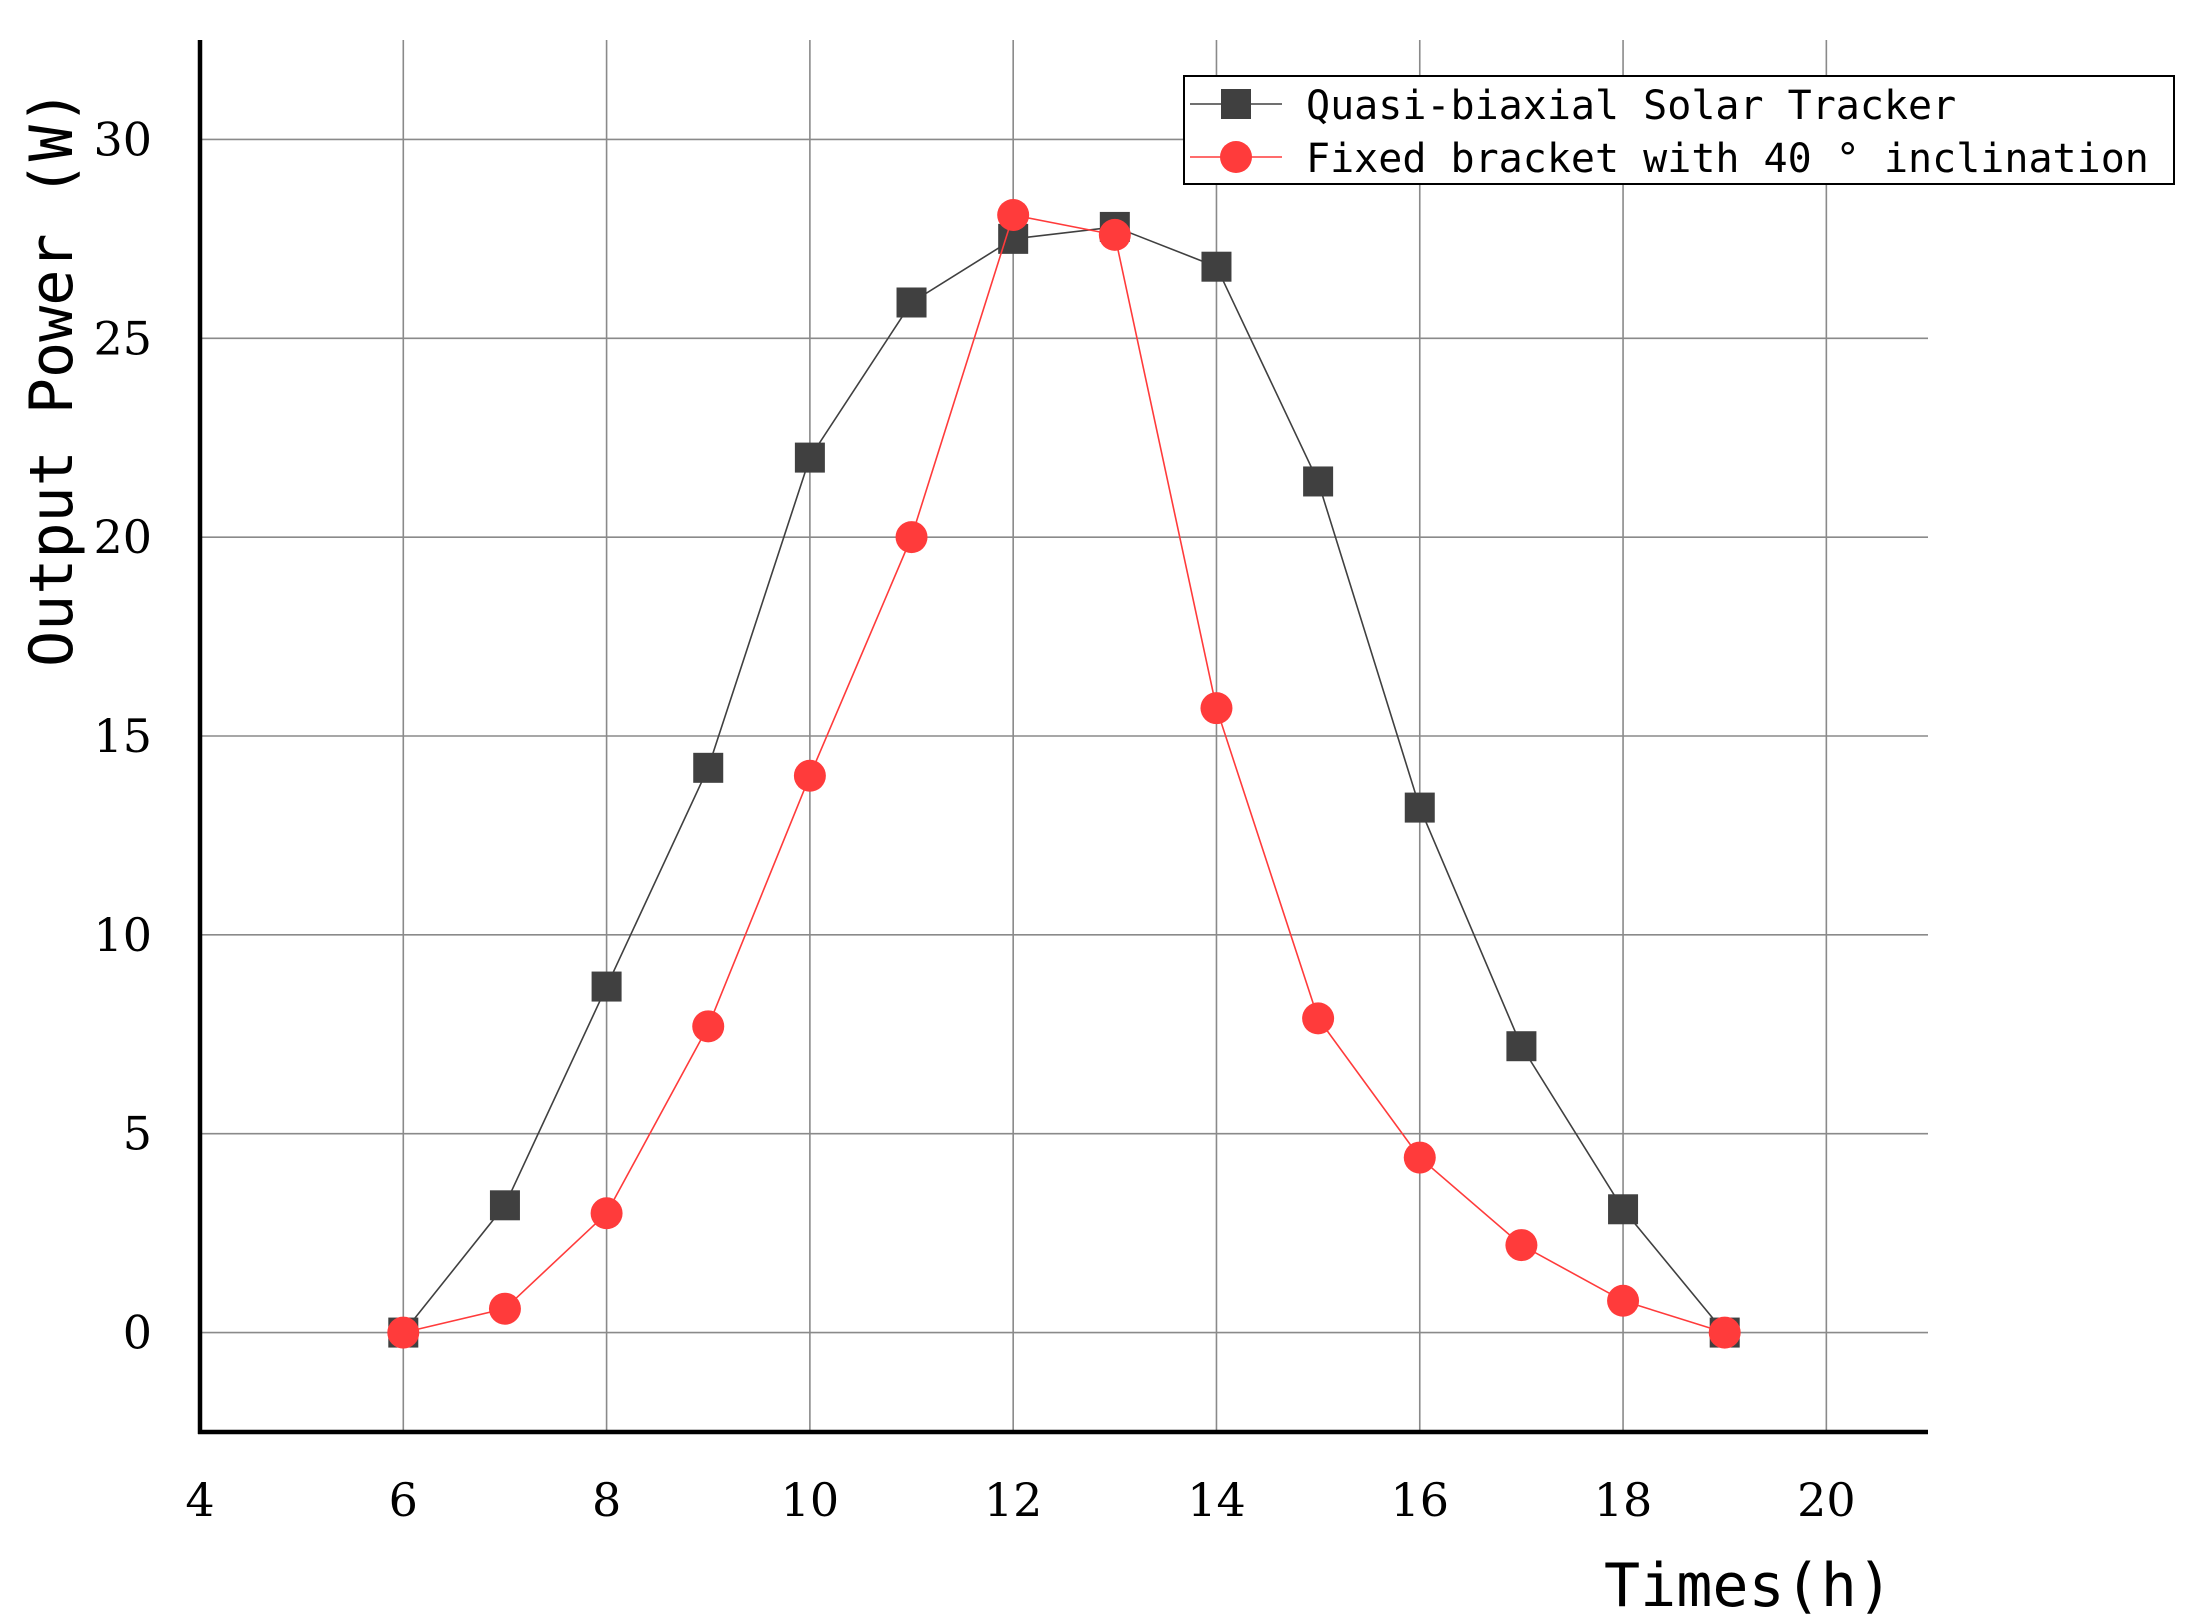 The image size is (2188, 1620). What do you see at coordinates (810, 1500) in the screenshot?
I see `x-tick-label: 10` at bounding box center [810, 1500].